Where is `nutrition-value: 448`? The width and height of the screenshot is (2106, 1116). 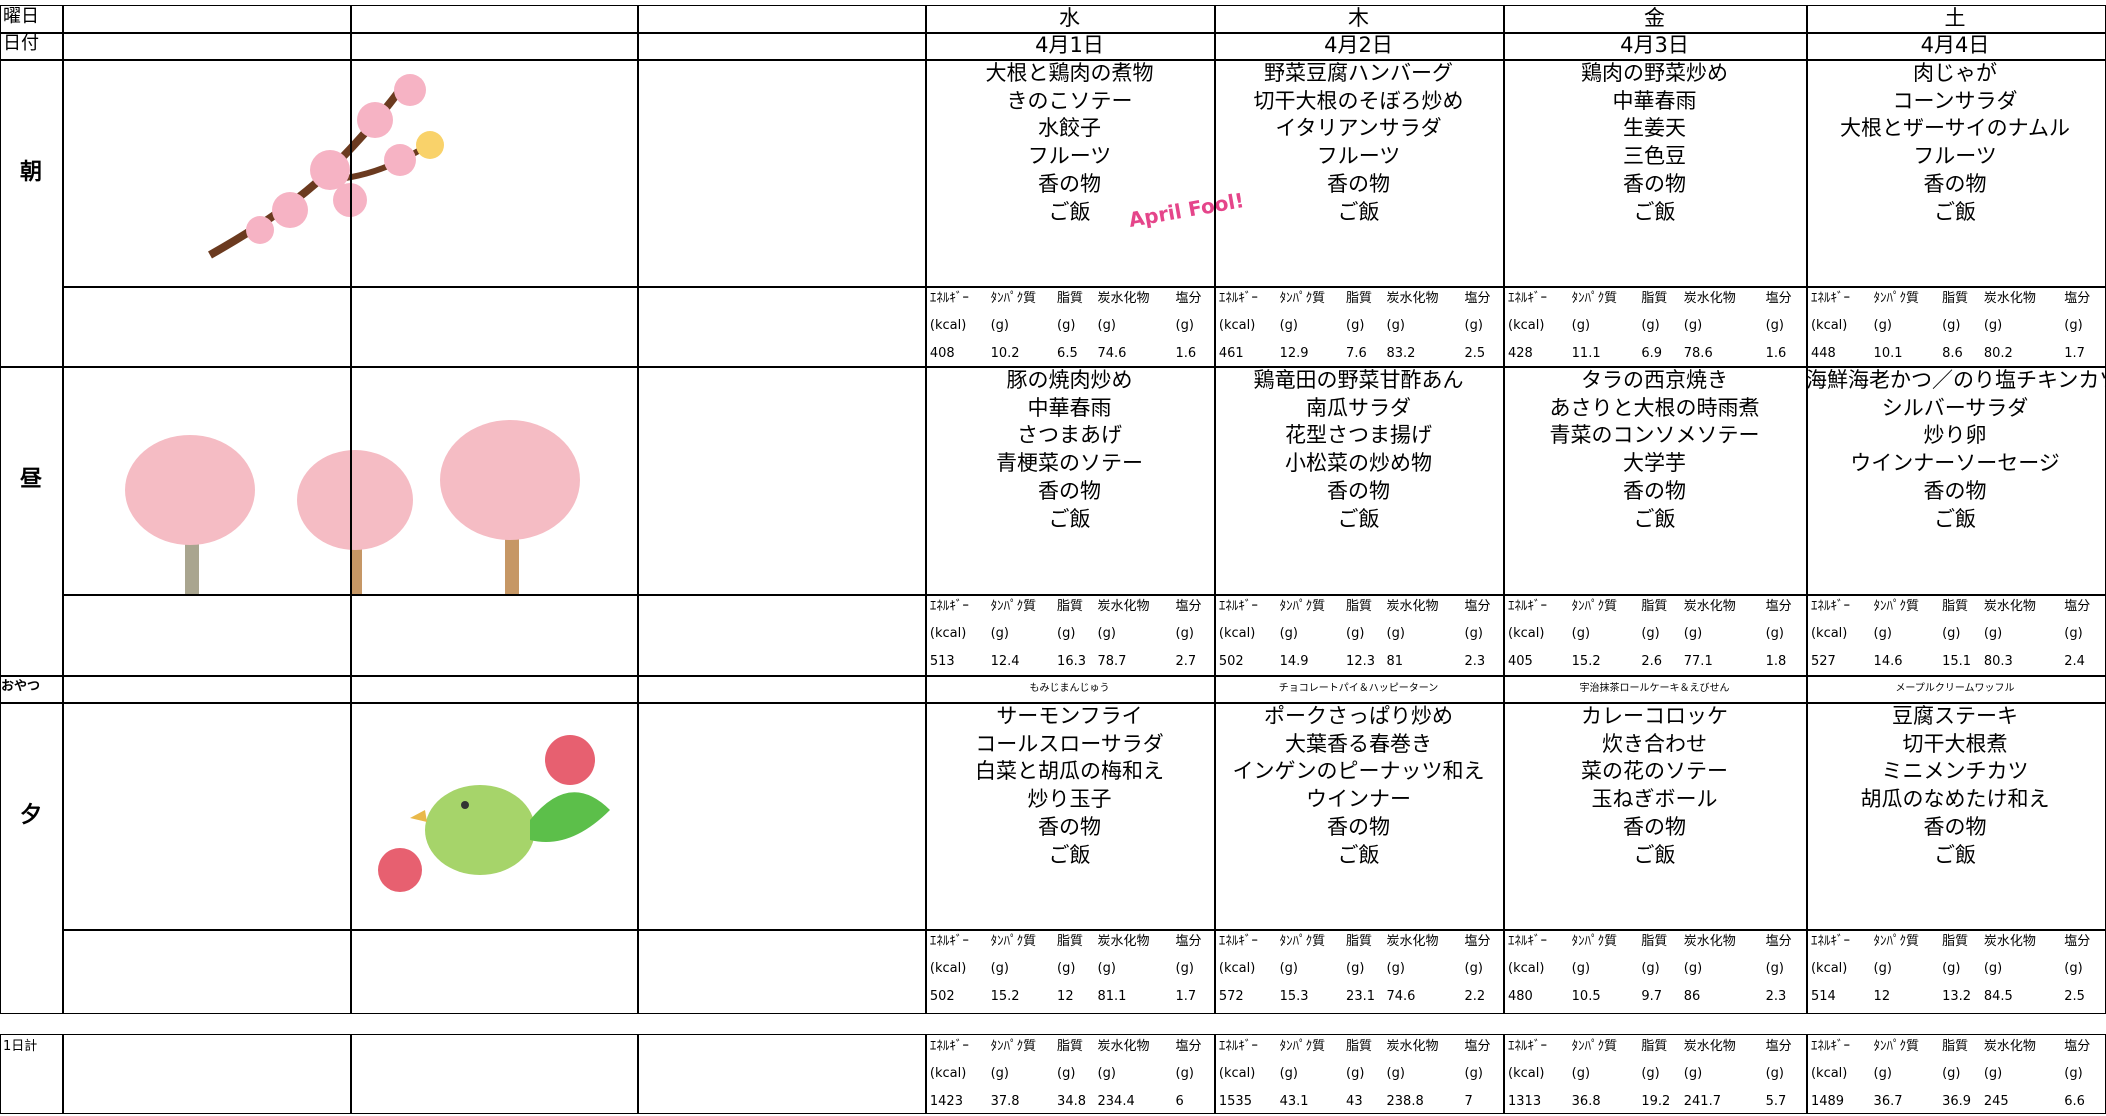
nutrition-value: 448 is located at coordinates (1823, 353).